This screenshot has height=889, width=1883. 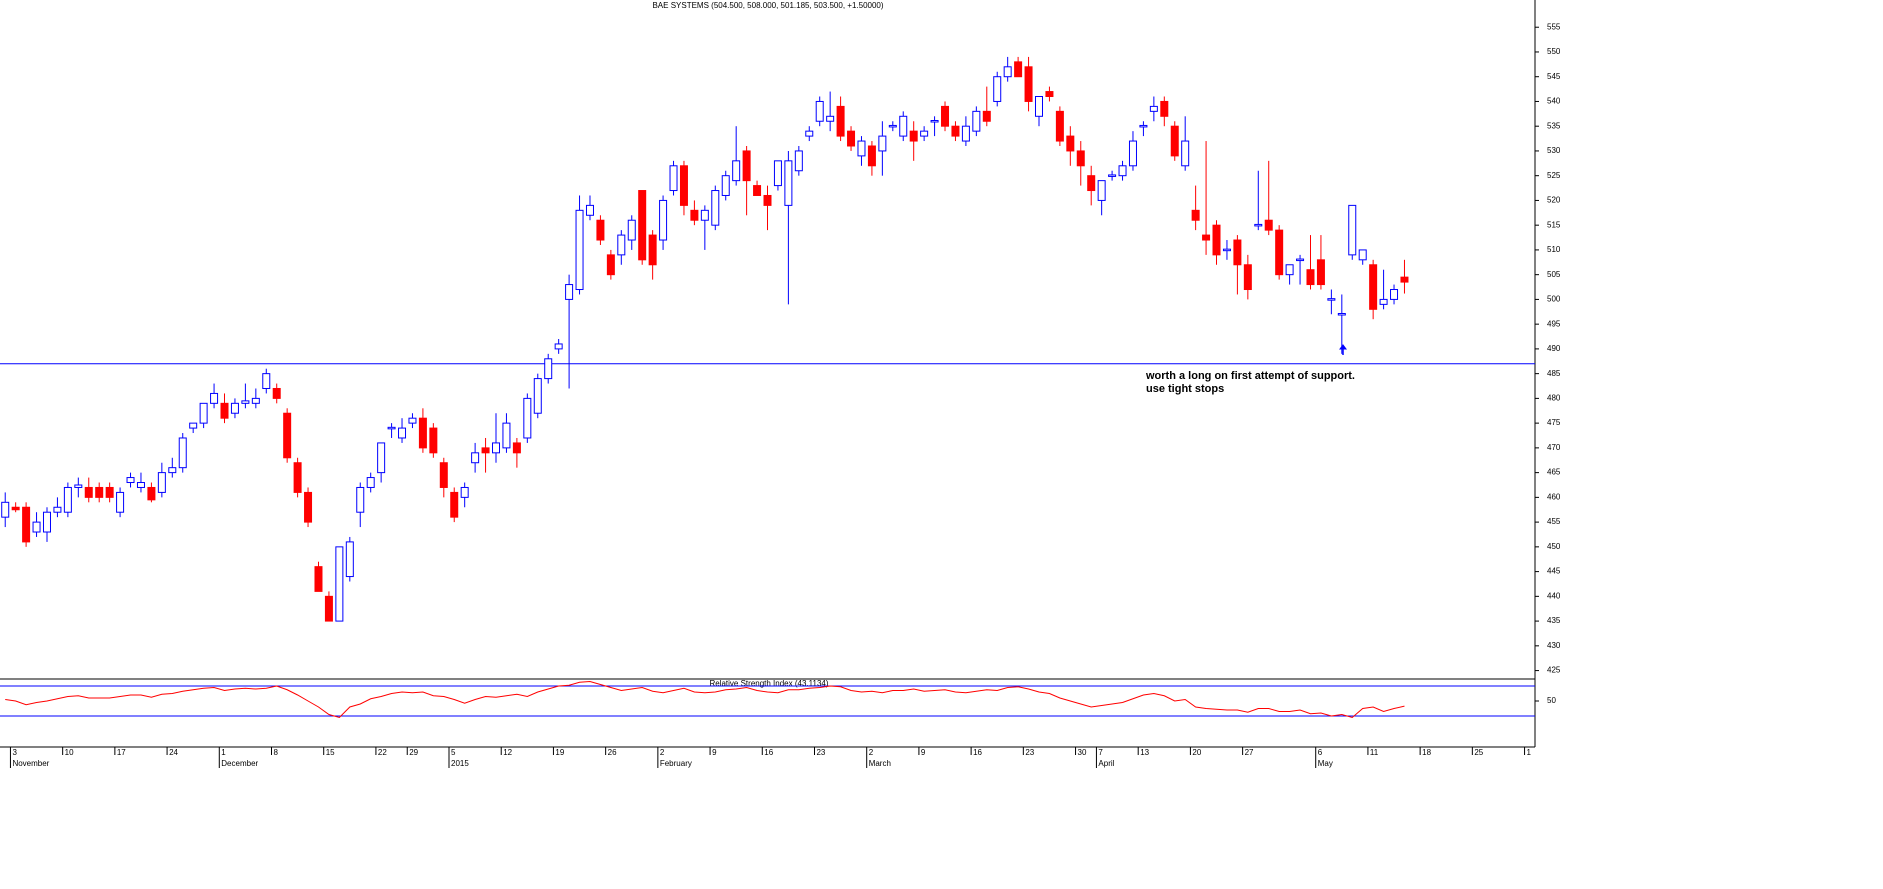 I want to click on x-tick-label: 11, so click(x=1374, y=752).